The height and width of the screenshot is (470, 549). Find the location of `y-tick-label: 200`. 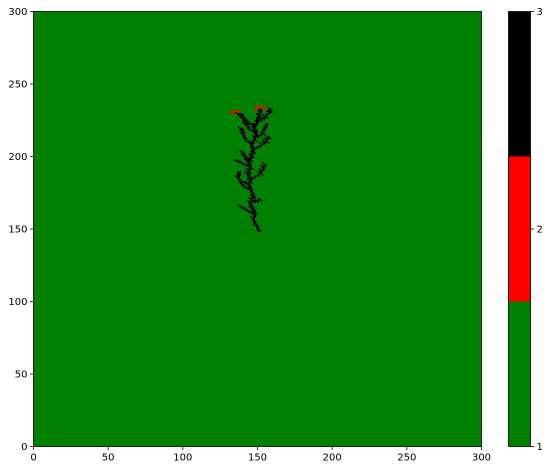

y-tick-label: 200 is located at coordinates (17, 157).